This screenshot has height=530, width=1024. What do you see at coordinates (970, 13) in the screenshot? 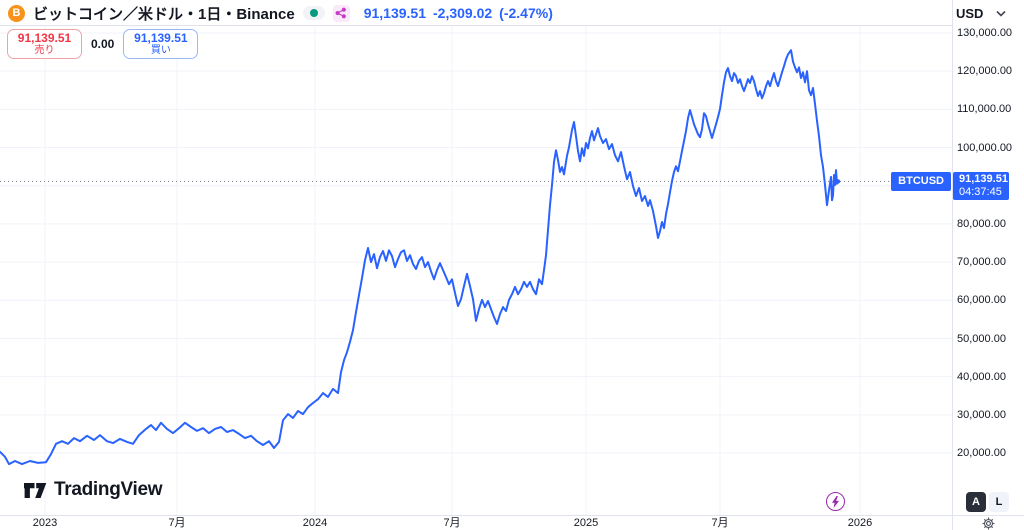
I see `currency-value: USD` at bounding box center [970, 13].